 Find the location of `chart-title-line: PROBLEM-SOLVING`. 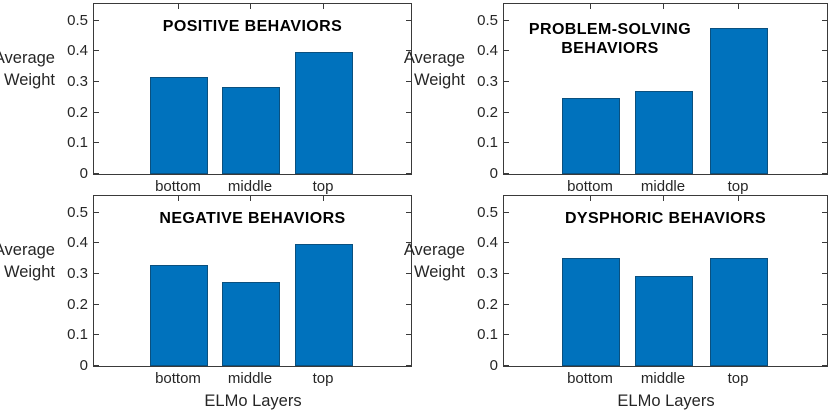

chart-title-line: PROBLEM-SOLVING is located at coordinates (610, 29).